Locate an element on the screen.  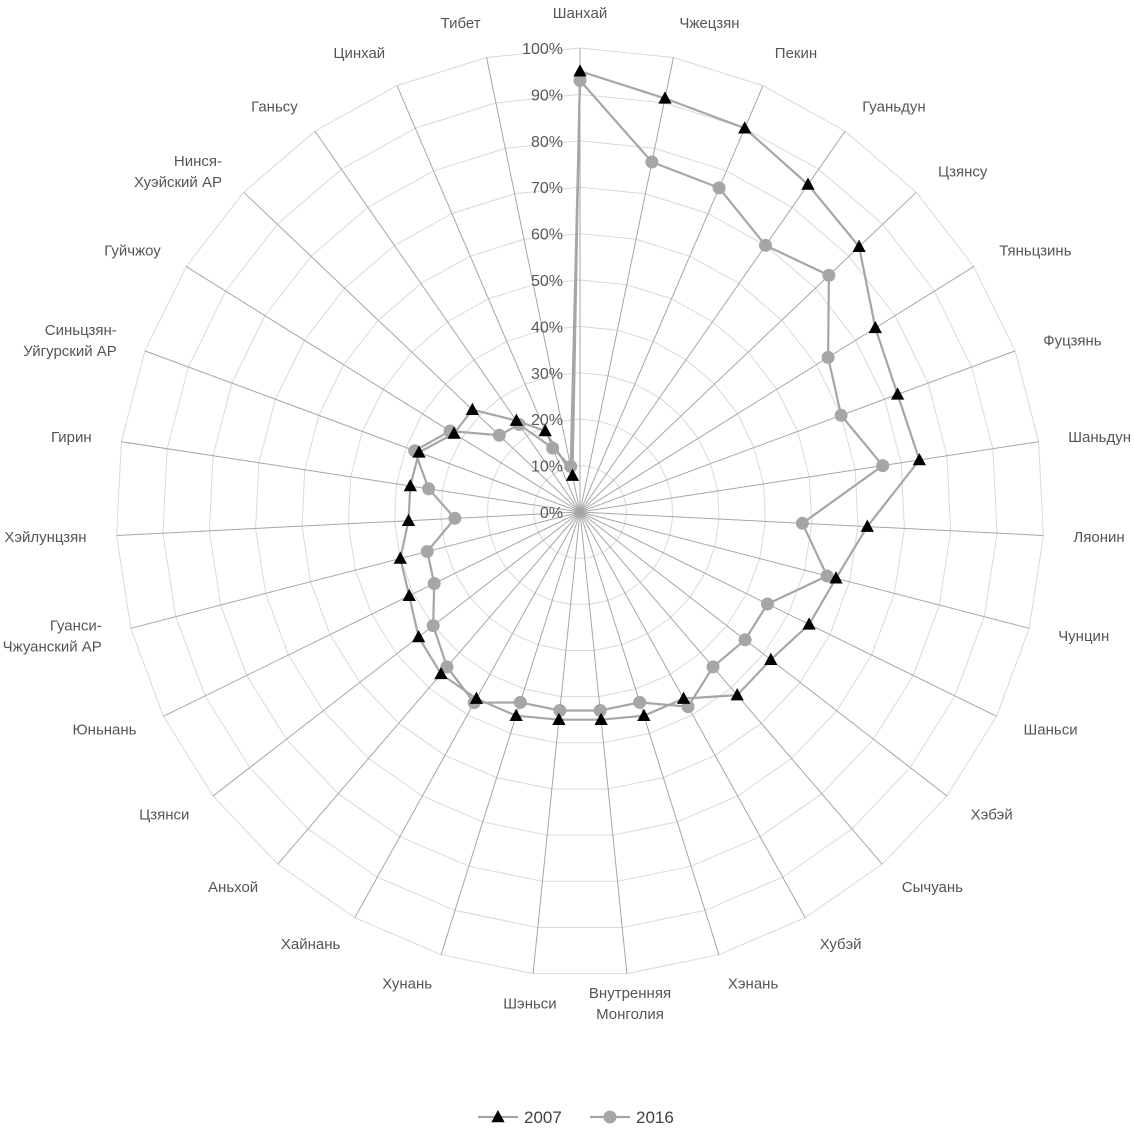
legend-item-2007: 2007 is located at coordinates (520, 1117).